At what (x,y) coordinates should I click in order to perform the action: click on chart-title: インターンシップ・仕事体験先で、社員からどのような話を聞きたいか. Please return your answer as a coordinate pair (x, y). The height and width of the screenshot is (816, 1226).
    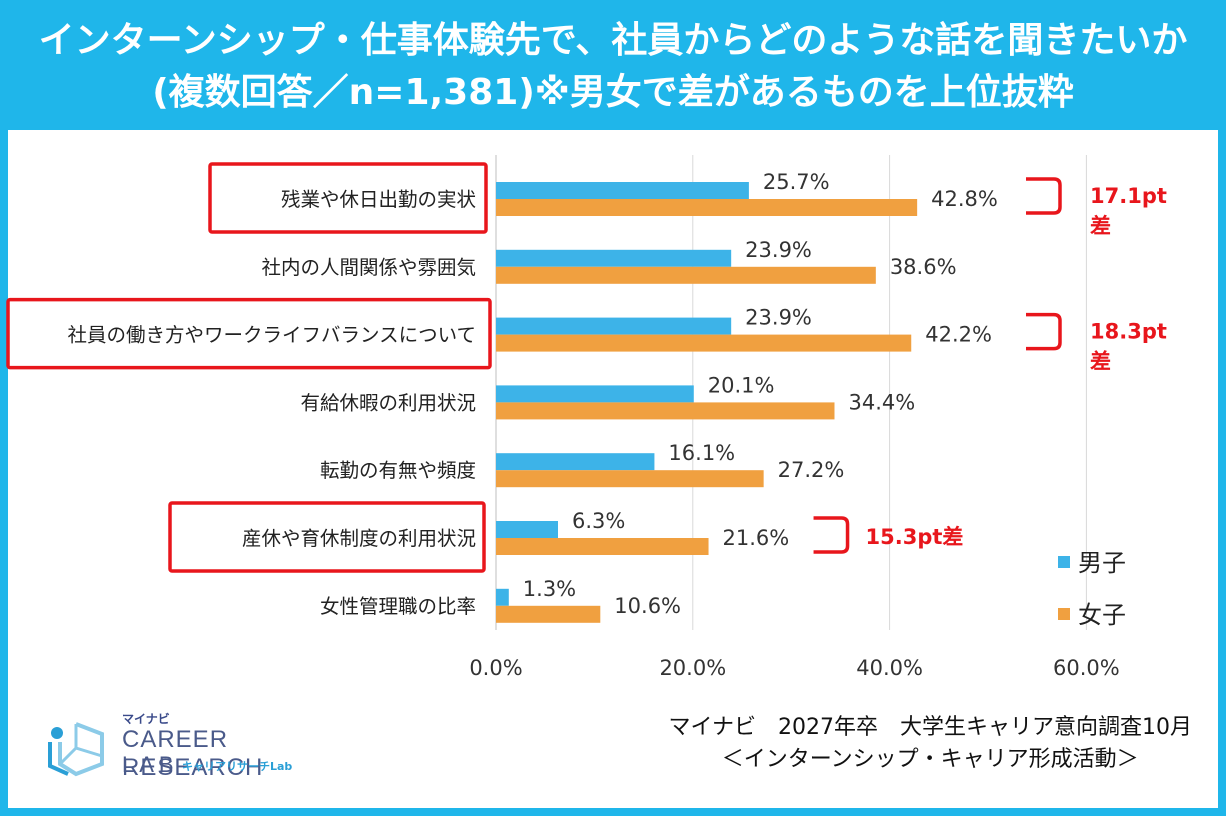
    Looking at the image, I should click on (613, 40).